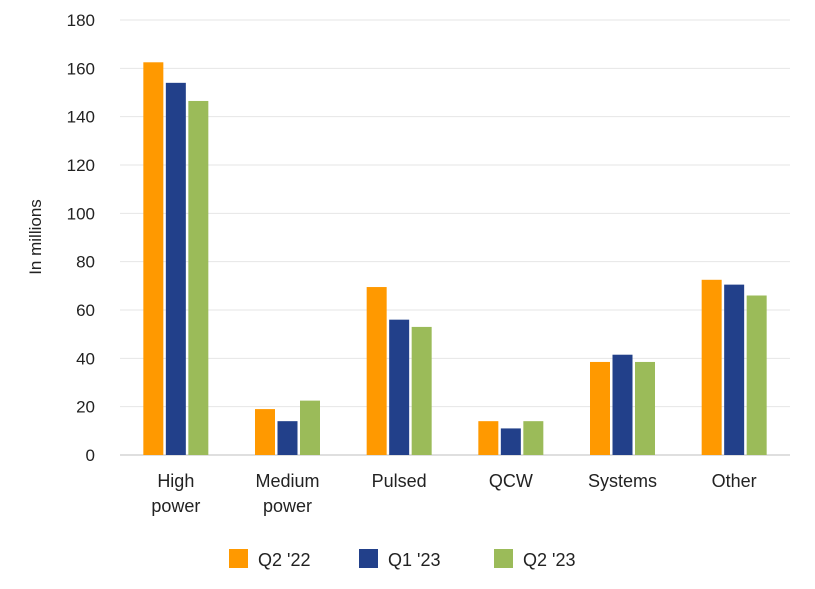 Image resolution: width=815 pixels, height=589 pixels. I want to click on y-tick-label: 140, so click(81, 117).